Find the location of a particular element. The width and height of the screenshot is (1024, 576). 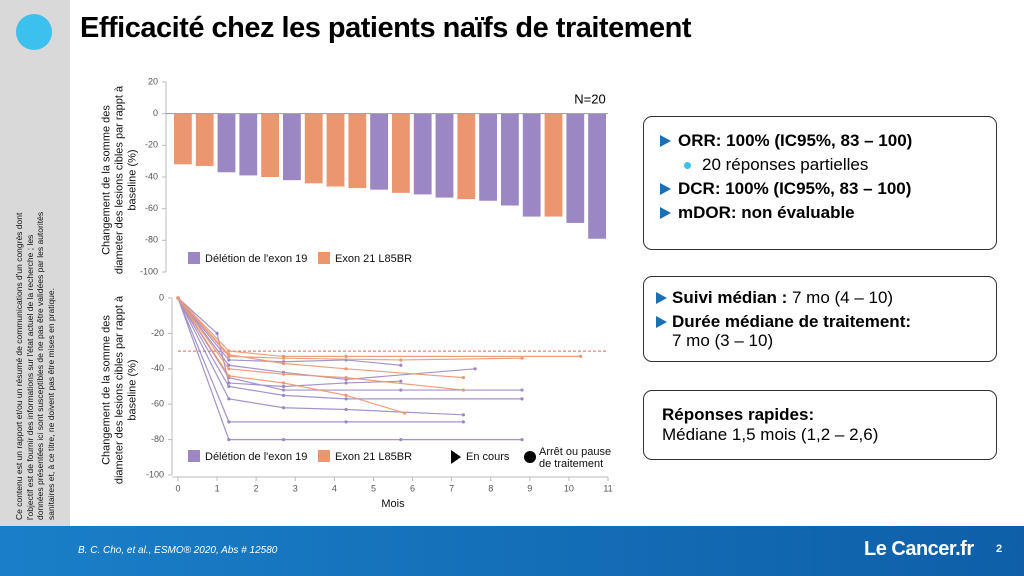

bullet: Suivi médian : 7 mo (4 – 10) is located at coordinates (820, 298).